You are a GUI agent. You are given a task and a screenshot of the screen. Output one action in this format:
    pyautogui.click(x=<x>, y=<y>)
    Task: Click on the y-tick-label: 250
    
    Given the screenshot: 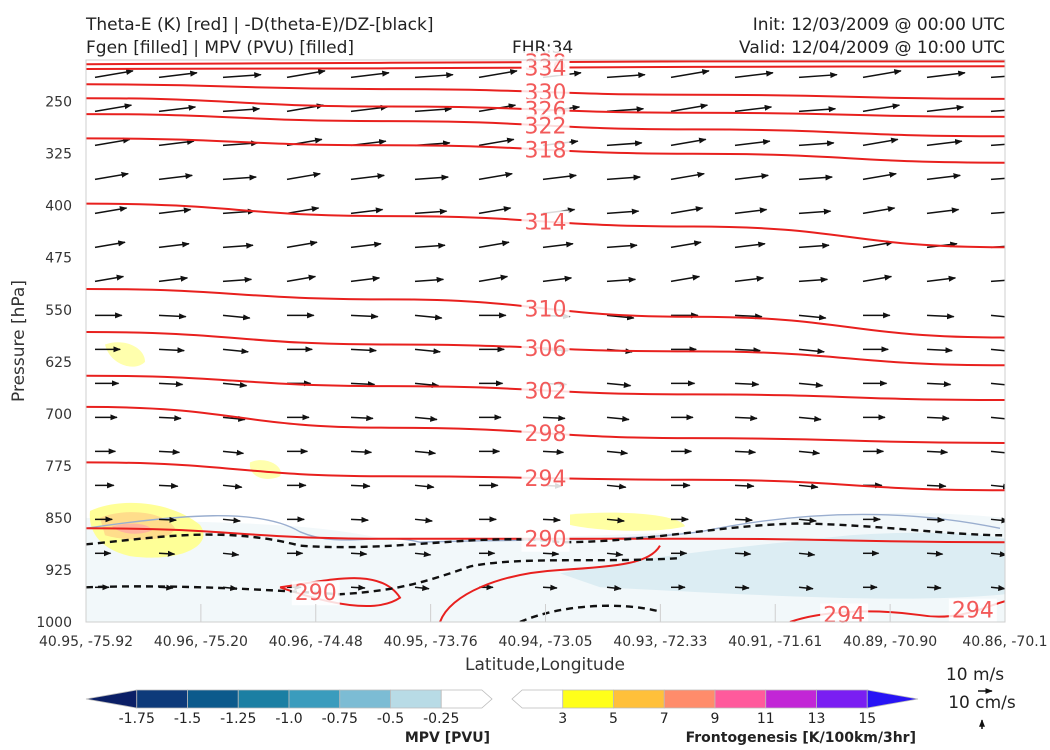 What is the action you would take?
    pyautogui.click(x=58, y=103)
    